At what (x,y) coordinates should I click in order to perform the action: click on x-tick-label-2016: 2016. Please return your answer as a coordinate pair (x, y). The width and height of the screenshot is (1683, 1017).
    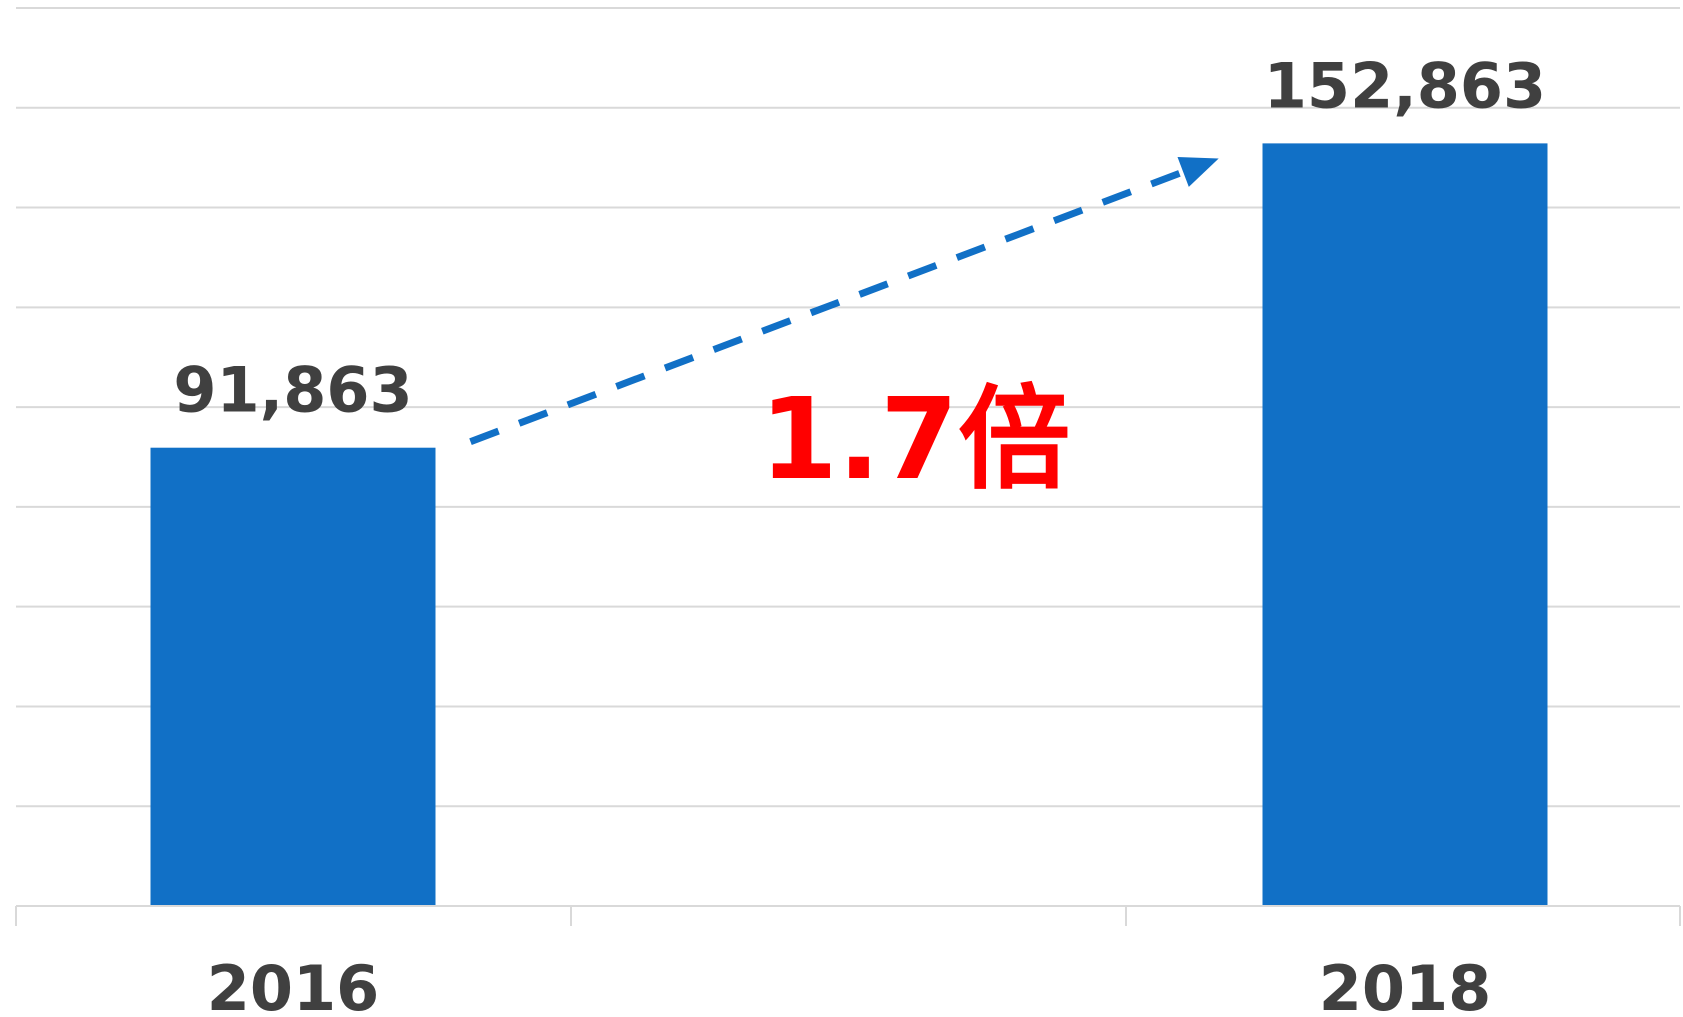
    Looking at the image, I should click on (293, 984).